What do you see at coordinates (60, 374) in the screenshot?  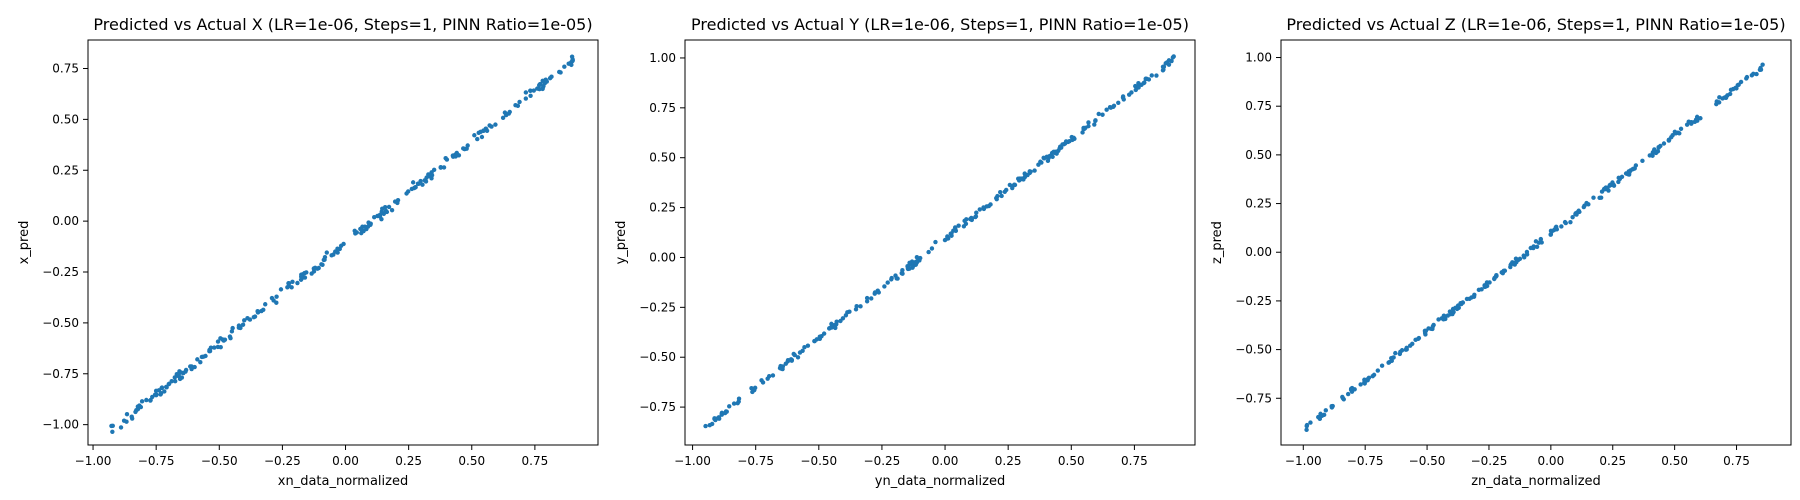 I see `y-tick-label: −0.75` at bounding box center [60, 374].